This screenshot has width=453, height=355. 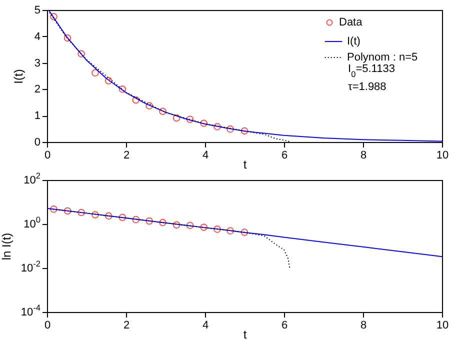 What do you see at coordinates (32, 178) in the screenshot?
I see `y-tick-label: 10$^{2}$` at bounding box center [32, 178].